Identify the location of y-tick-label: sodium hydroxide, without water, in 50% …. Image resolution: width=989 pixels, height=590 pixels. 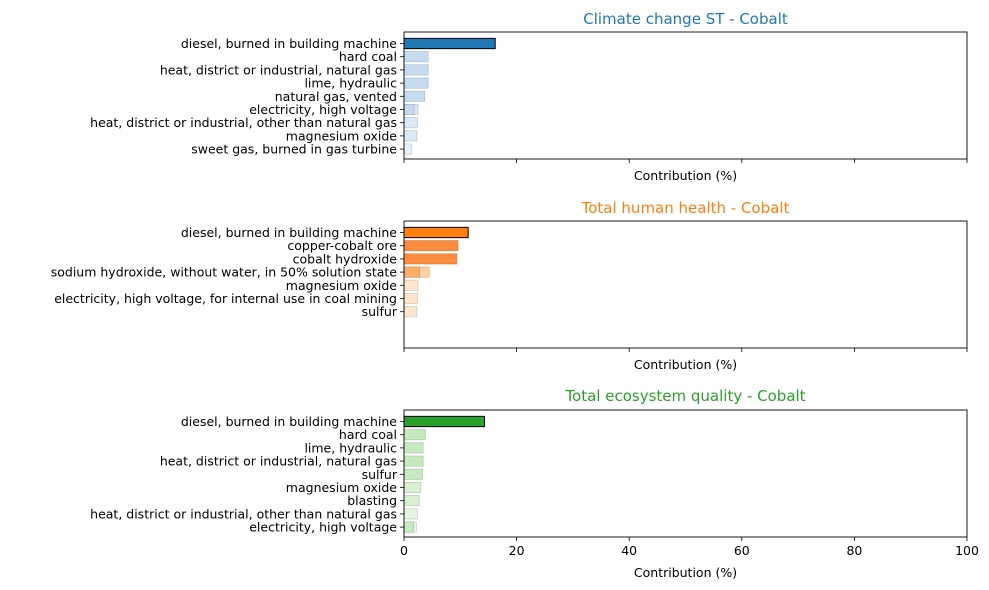
(224, 272).